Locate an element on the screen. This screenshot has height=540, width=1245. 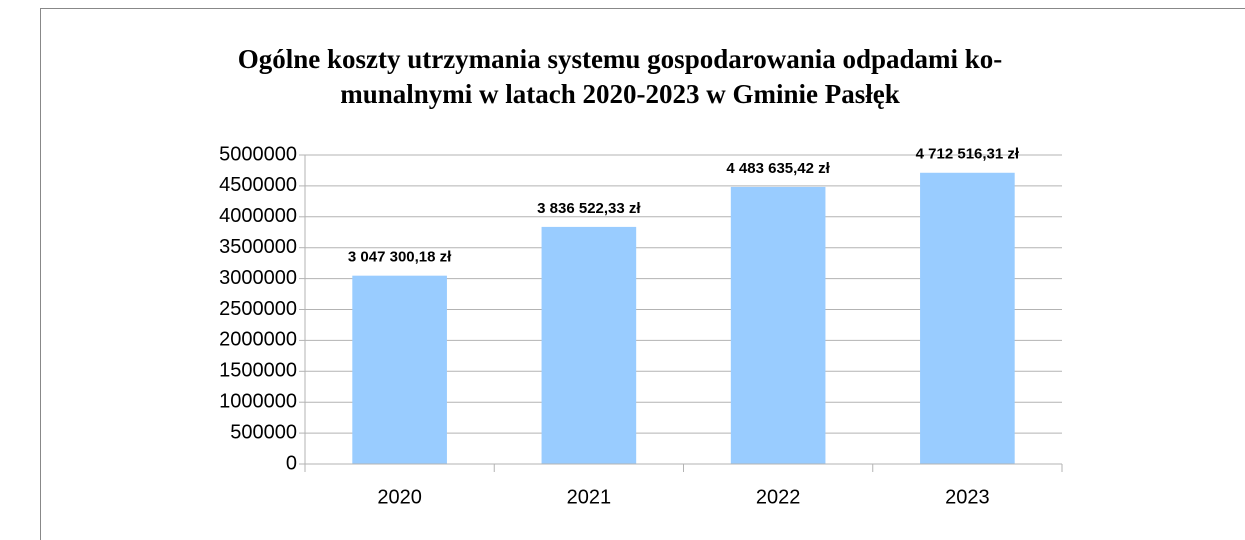
y-tick-label: 4500000 is located at coordinates (258, 185).